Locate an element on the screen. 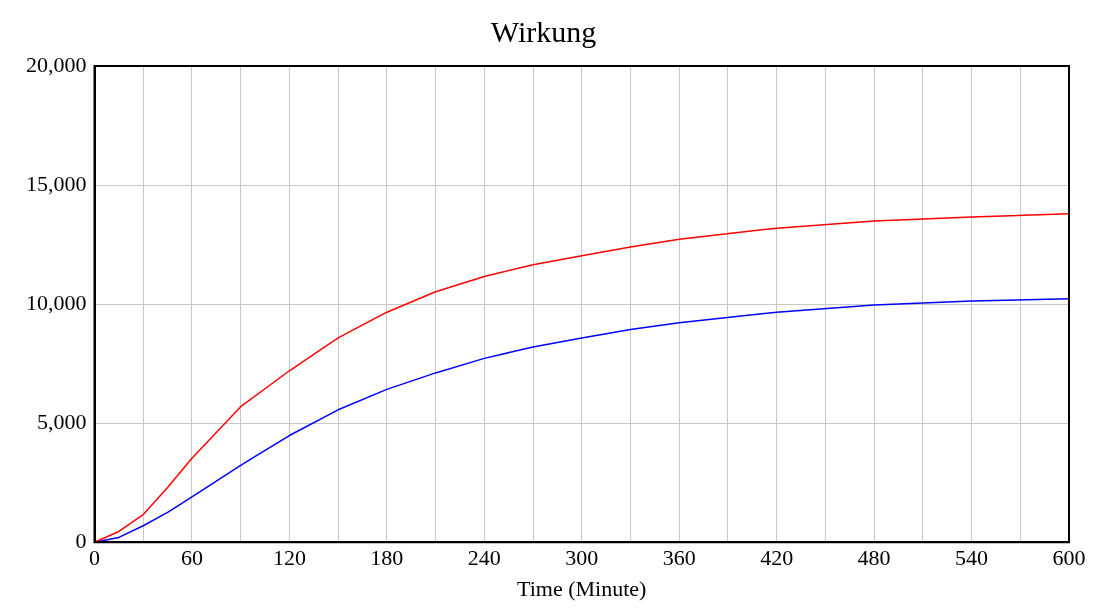  x-tick-label: 360 is located at coordinates (679, 558).